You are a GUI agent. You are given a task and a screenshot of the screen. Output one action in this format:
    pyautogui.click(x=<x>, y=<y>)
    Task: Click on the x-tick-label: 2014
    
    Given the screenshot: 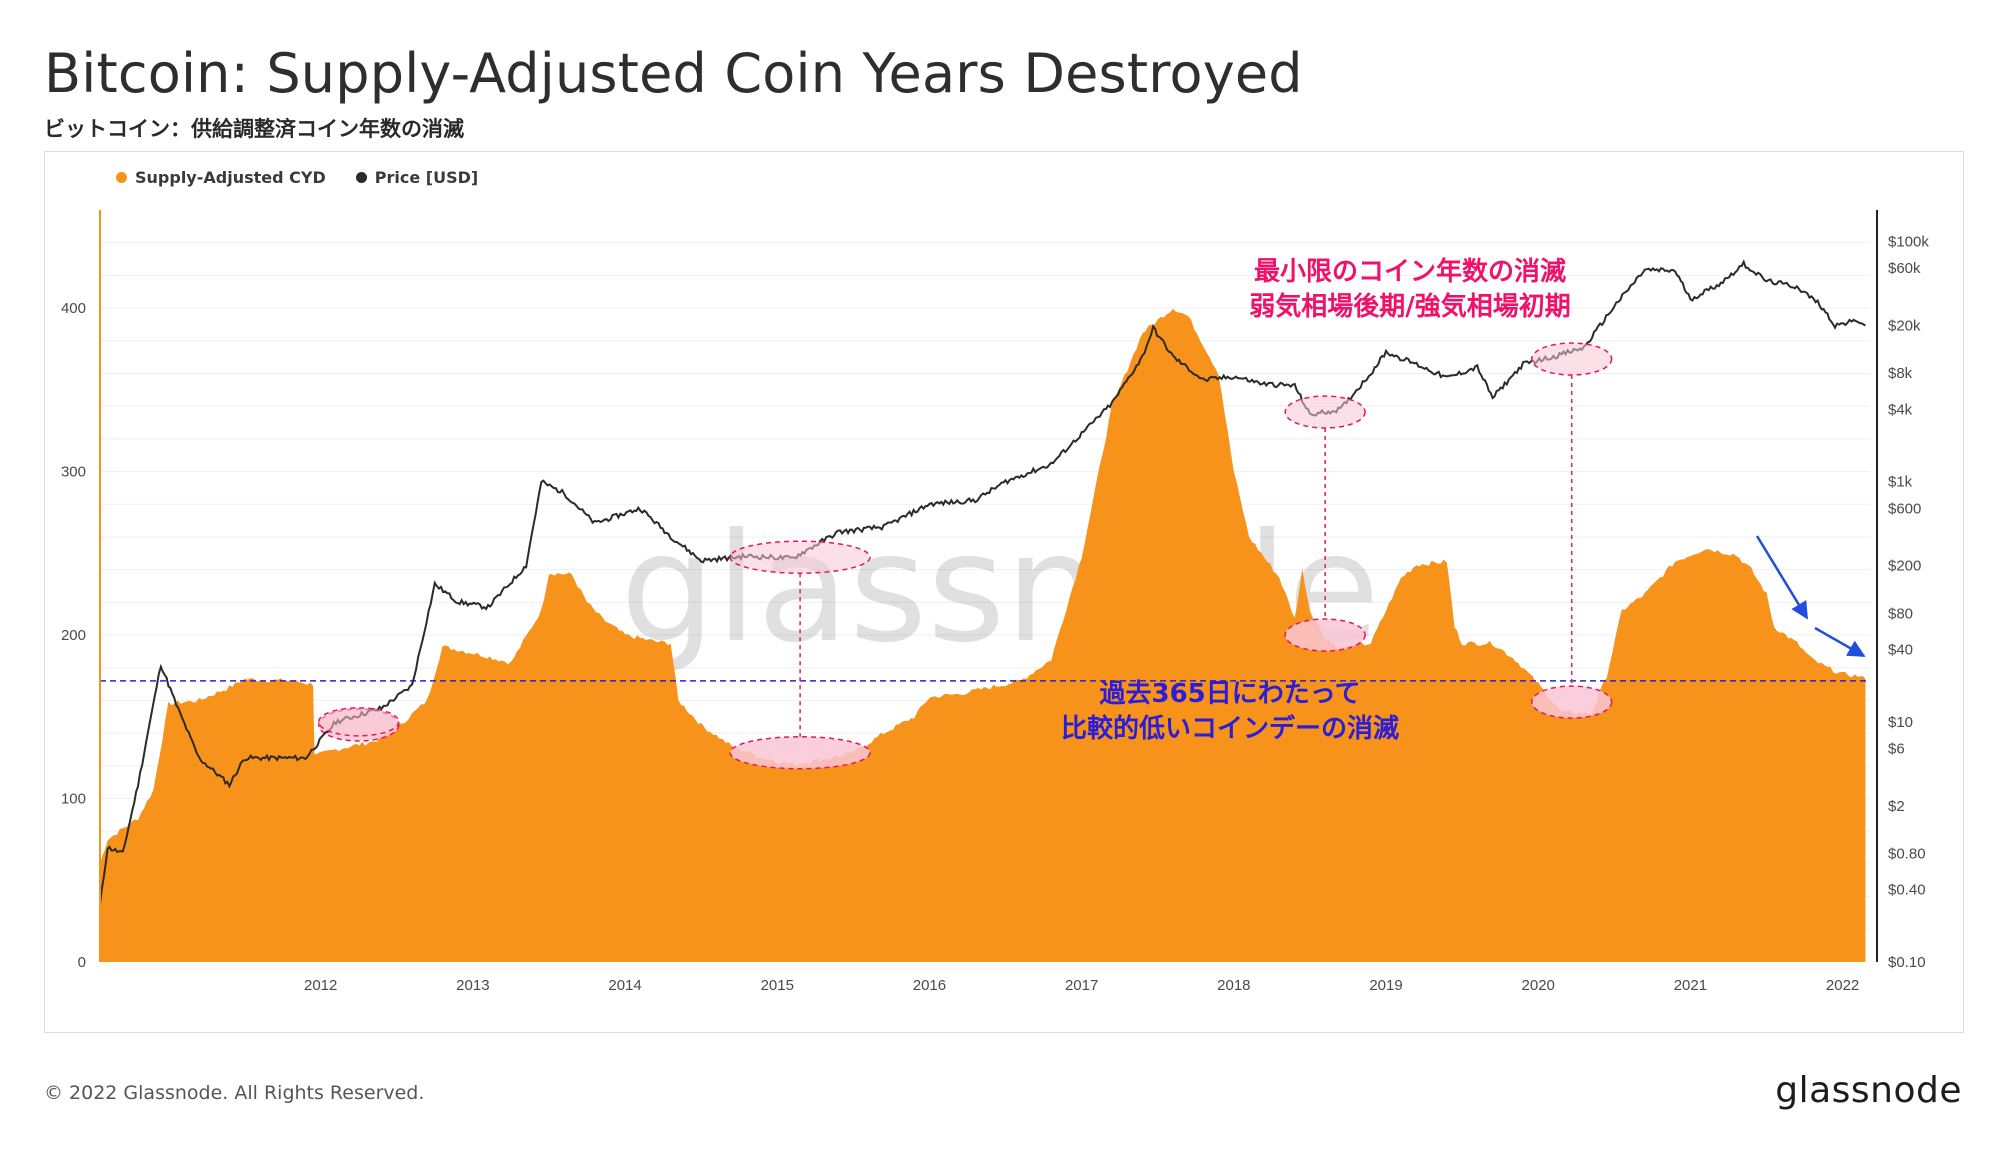 What is the action you would take?
    pyautogui.click(x=624, y=985)
    